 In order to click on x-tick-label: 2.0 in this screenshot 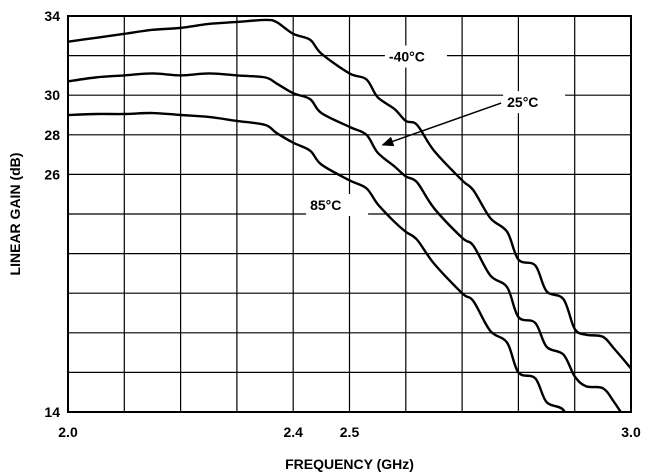, I will do `click(68, 432)`.